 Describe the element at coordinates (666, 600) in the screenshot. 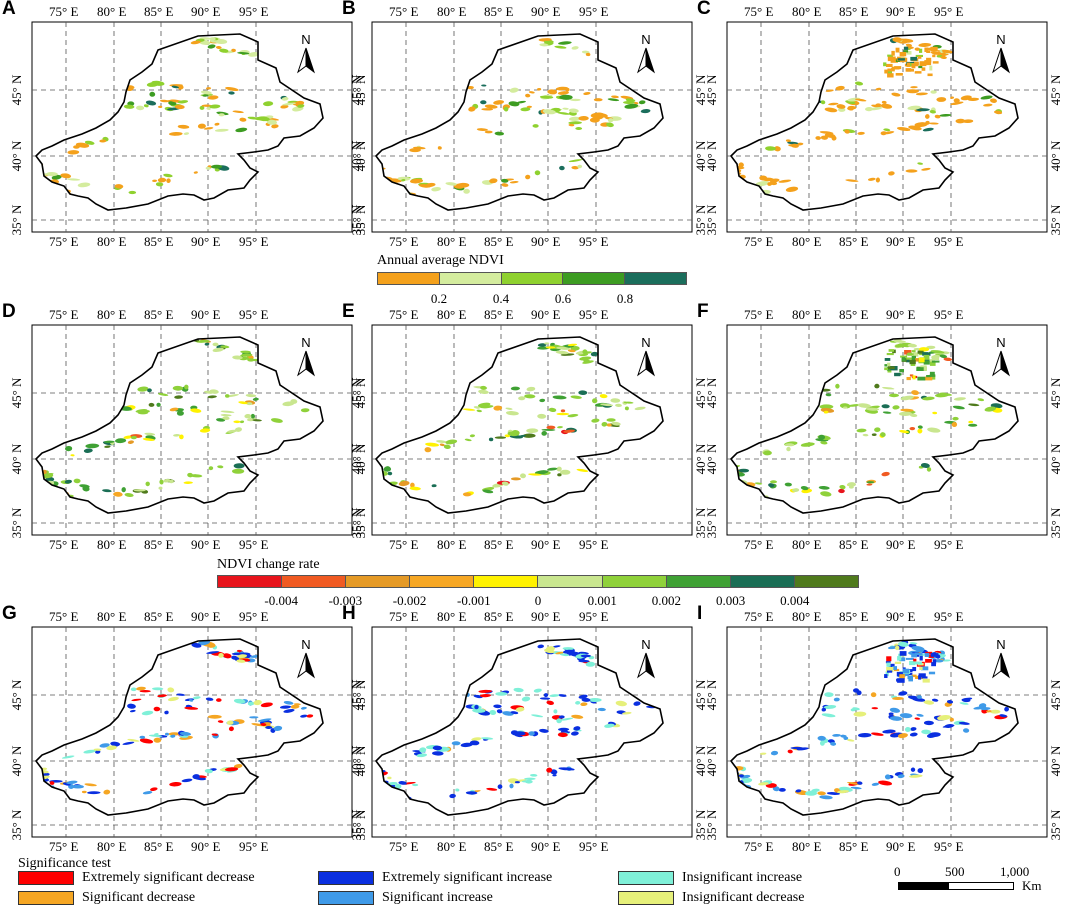

I see `rate-tick-label: 0.002` at that location.